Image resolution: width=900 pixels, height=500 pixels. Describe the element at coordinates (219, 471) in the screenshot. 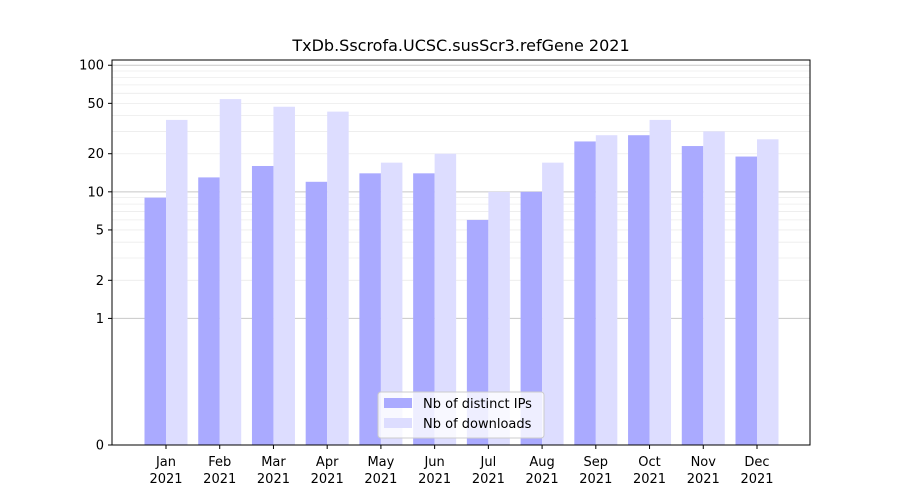

I see `x-tick-label: Feb 2021` at that location.